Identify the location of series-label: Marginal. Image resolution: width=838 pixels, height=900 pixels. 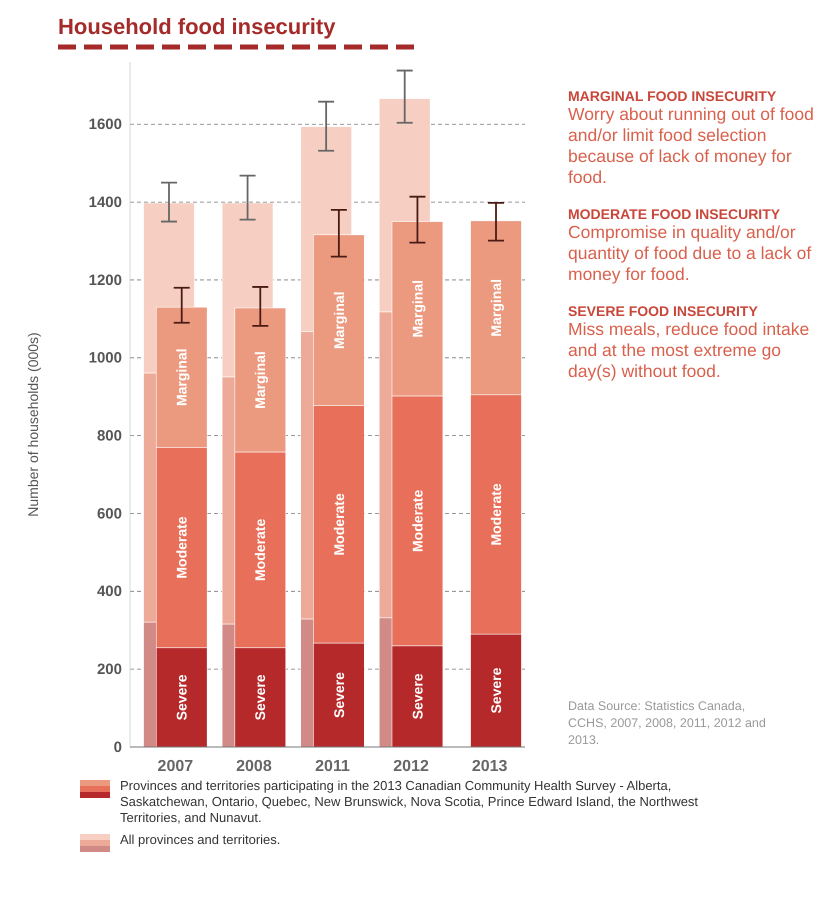
(417, 309).